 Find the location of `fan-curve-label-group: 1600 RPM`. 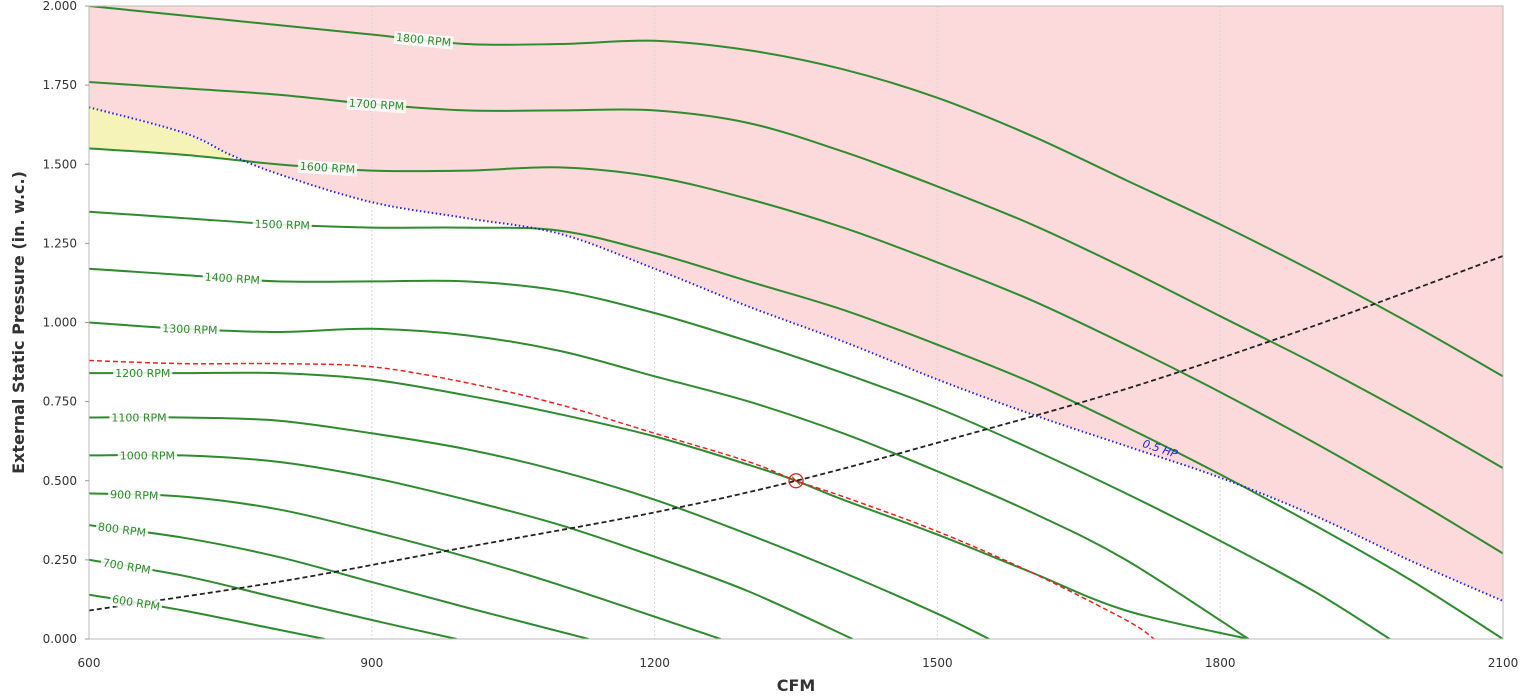

fan-curve-label-group: 1600 RPM is located at coordinates (327, 168).